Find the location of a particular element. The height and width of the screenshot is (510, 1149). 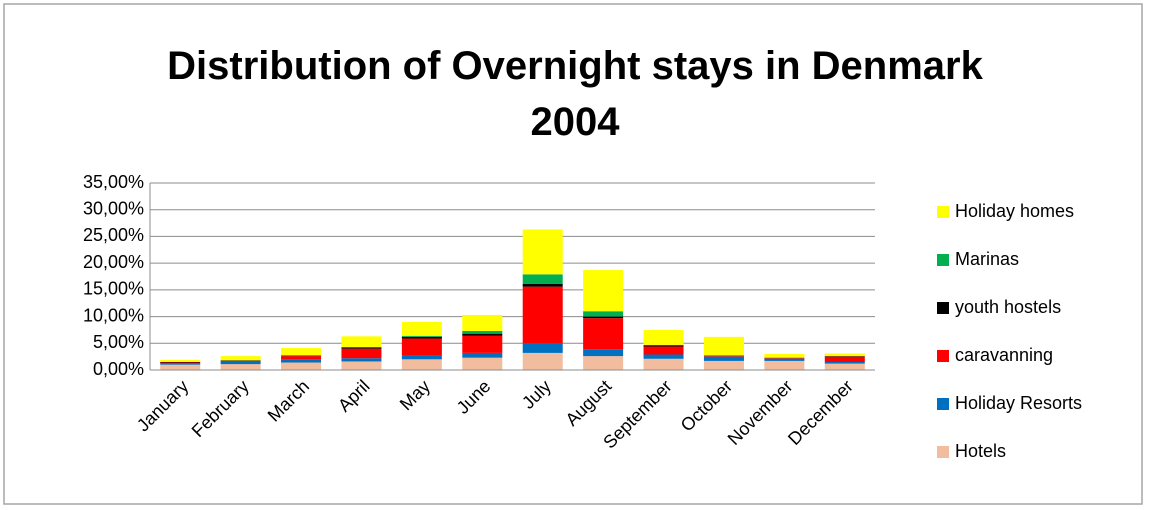

legend-label: Holiday Resorts is located at coordinates (1018, 403).